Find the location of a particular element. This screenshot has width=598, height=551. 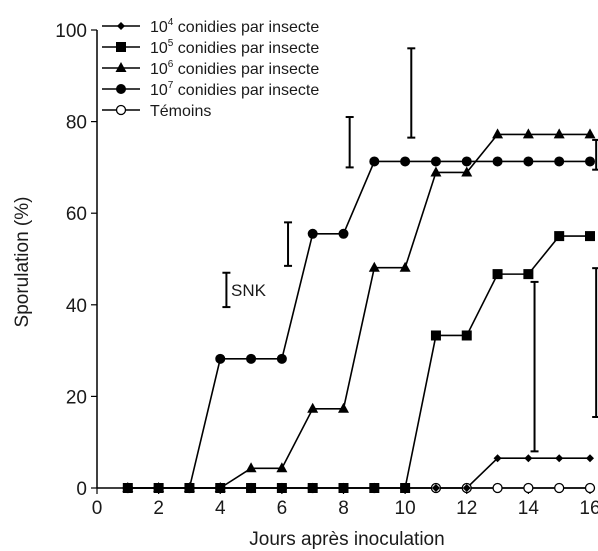

y-tick-label-20: 20 is located at coordinates (76, 397).